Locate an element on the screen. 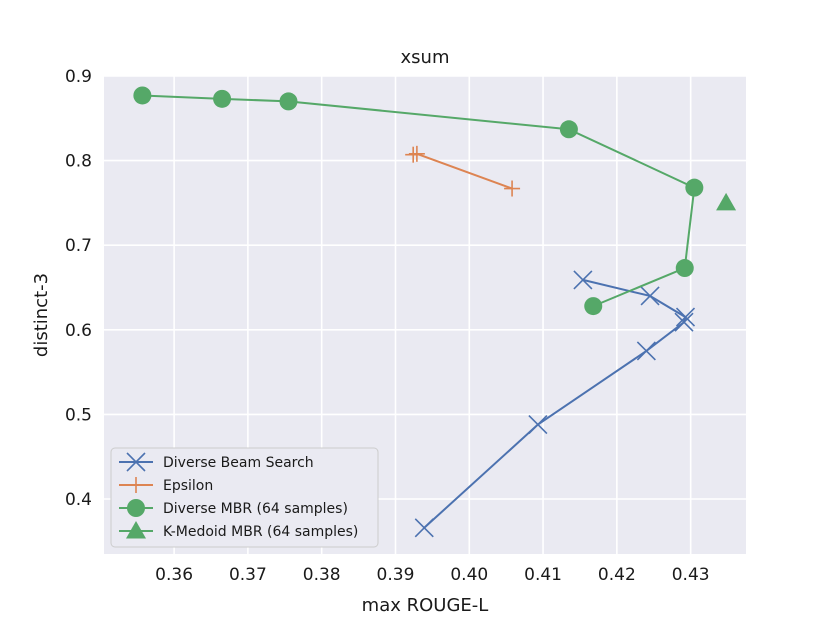 This screenshot has width=830, height=623. x-axis-label: max ROUGE-L is located at coordinates (425, 605).